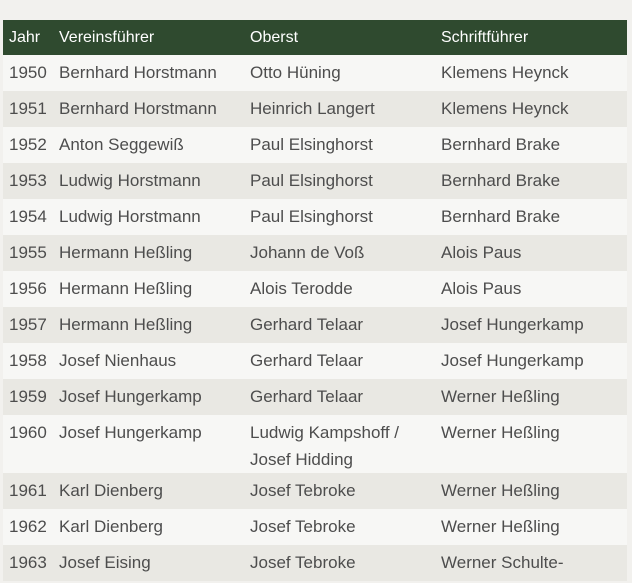 This screenshot has height=583, width=632. What do you see at coordinates (118, 360) in the screenshot?
I see `cell-leader: Josef Nienhaus` at bounding box center [118, 360].